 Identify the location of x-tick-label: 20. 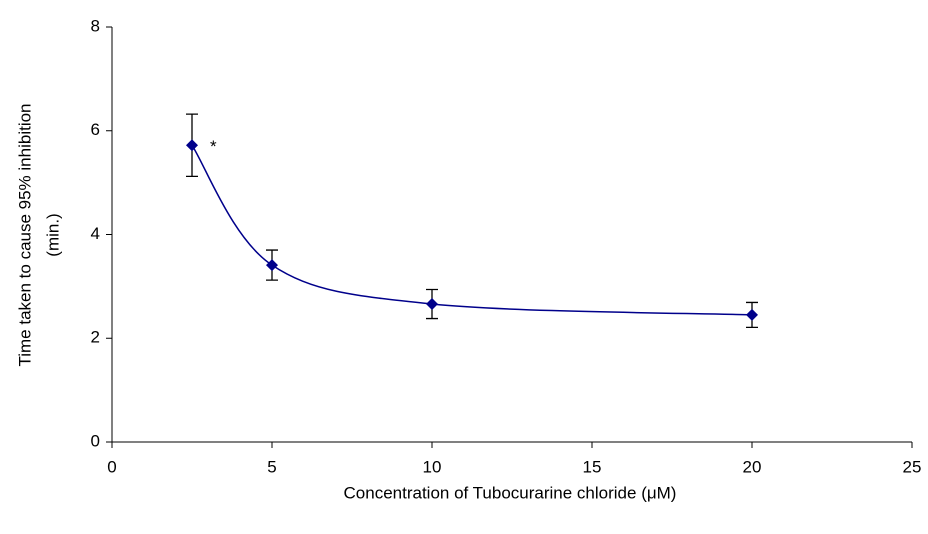
(752, 466).